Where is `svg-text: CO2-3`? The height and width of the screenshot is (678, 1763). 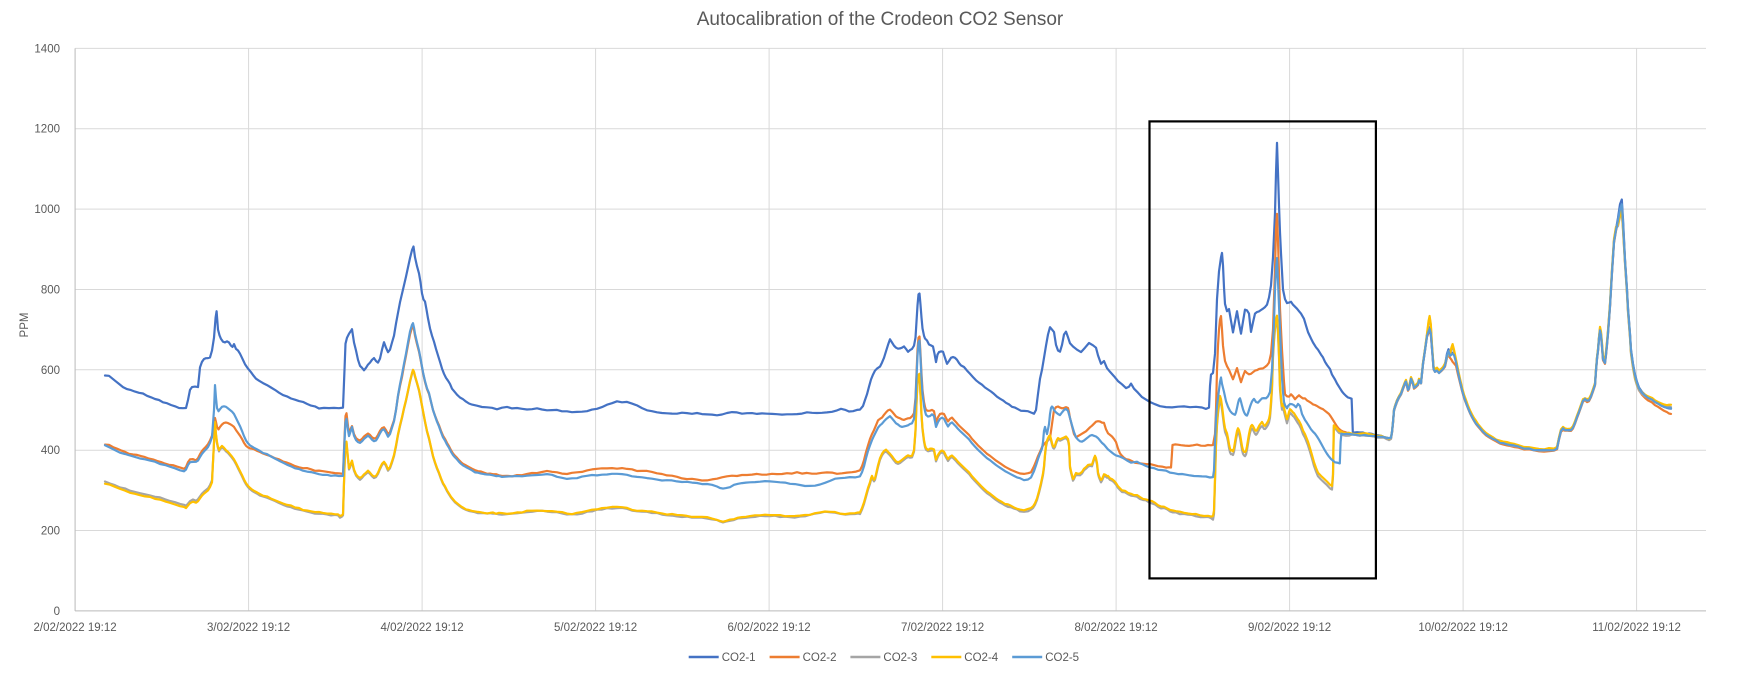 svg-text: CO2-3 is located at coordinates (900, 658).